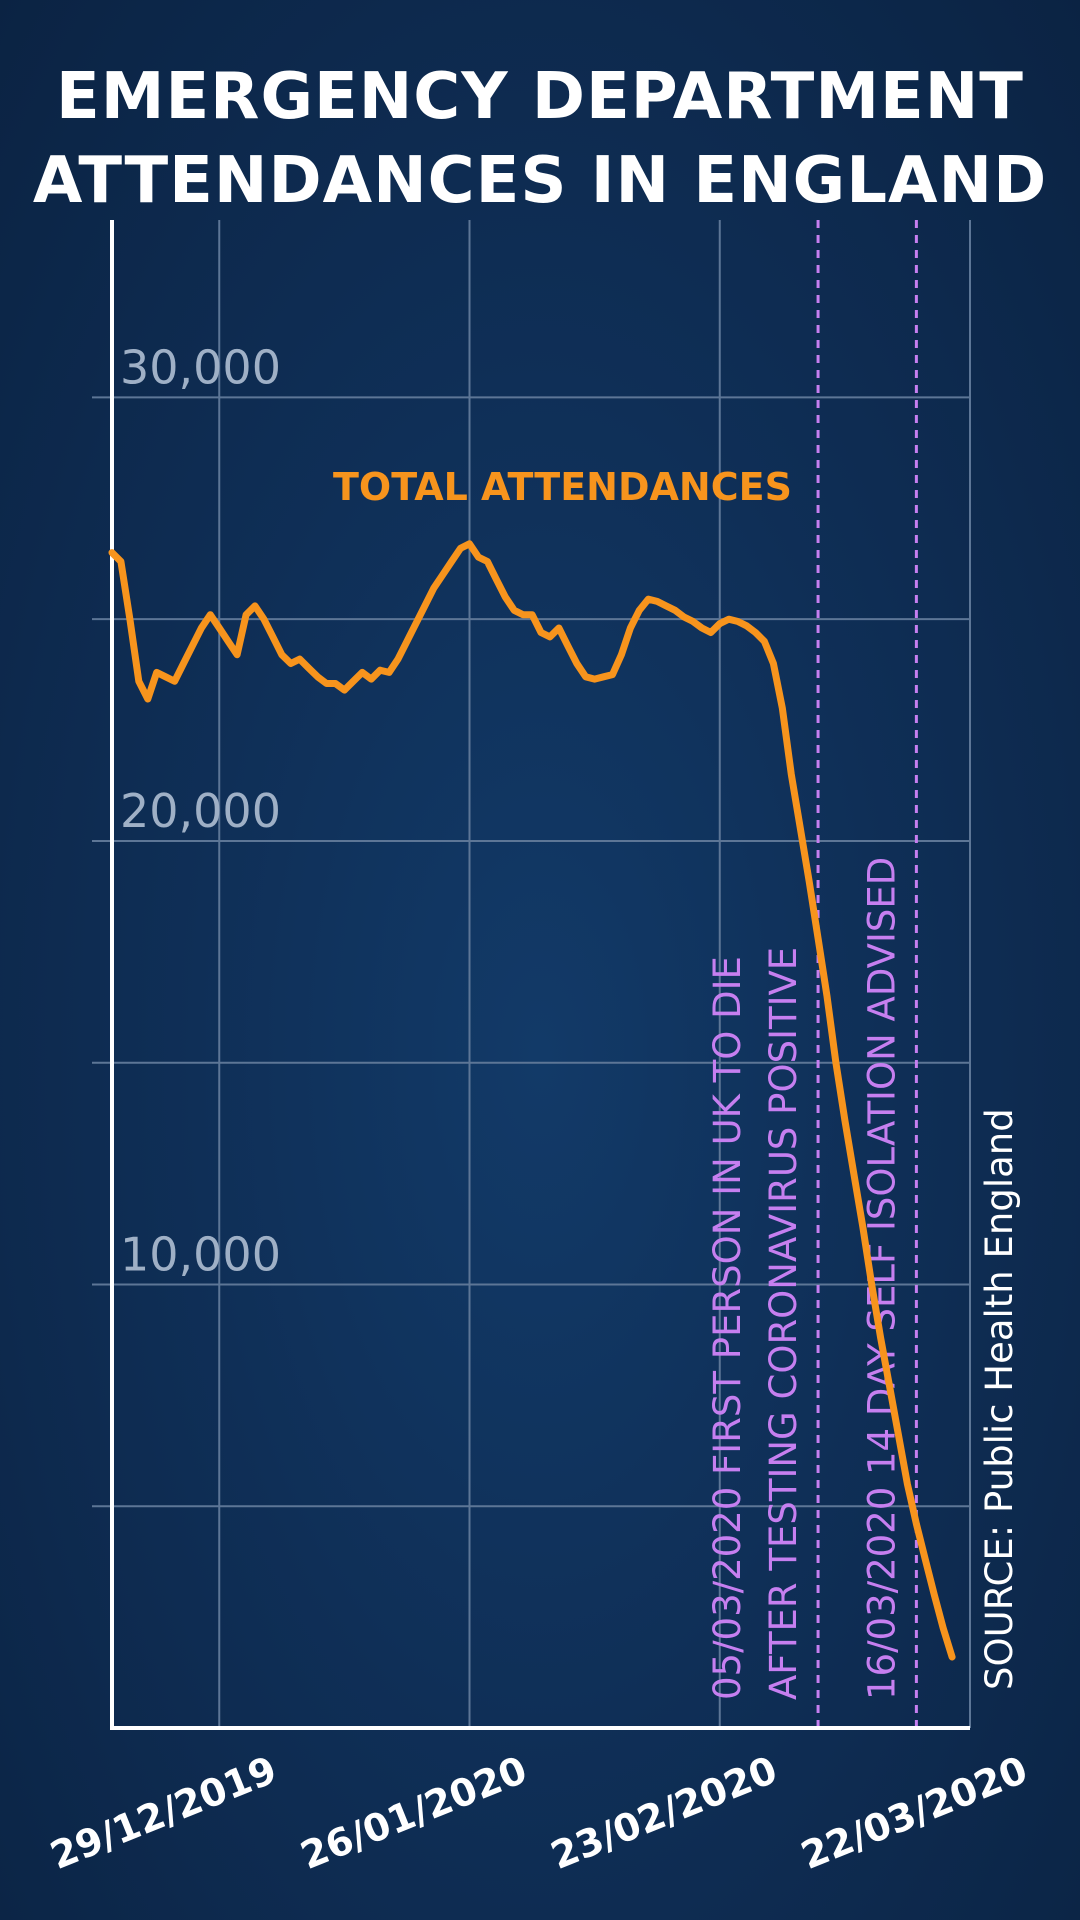 This screenshot has width=1080, height=1920. What do you see at coordinates (881, 1278) in the screenshot?
I see `annotation-label: 16/03/2020 14 DAY SELF ISOLATION ADVISED` at bounding box center [881, 1278].